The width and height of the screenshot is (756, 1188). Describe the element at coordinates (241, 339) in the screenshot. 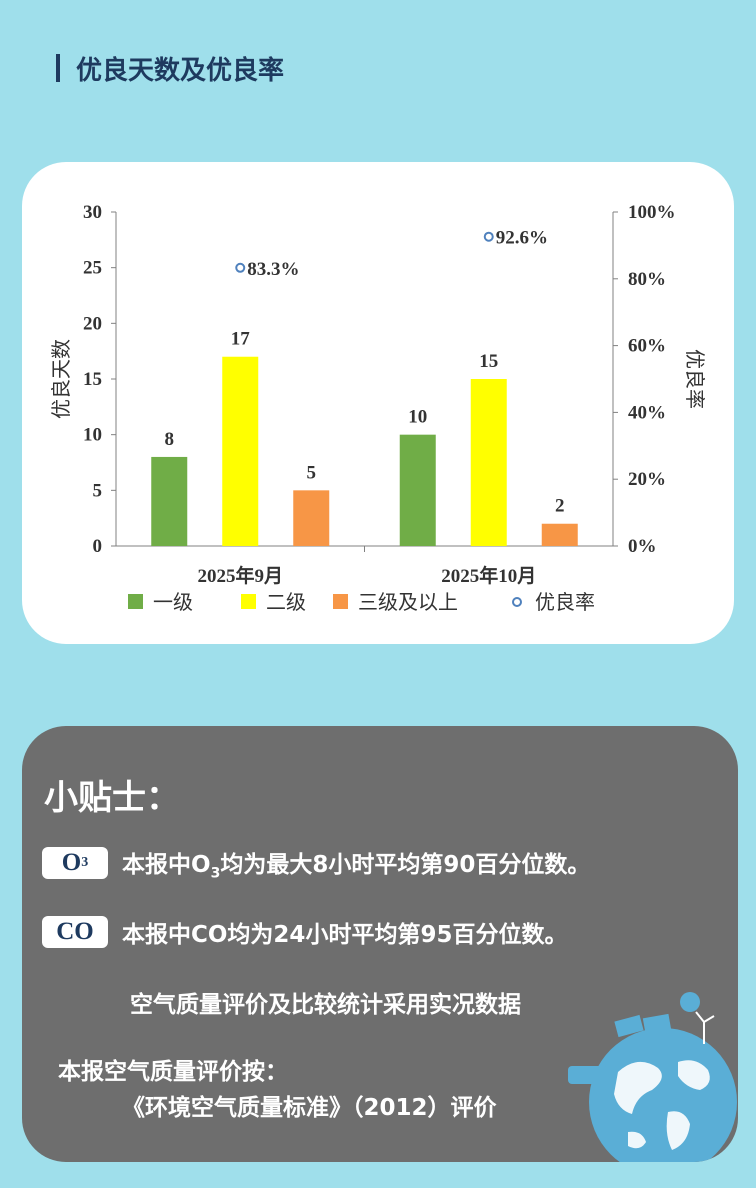

I see `bar-value-label: 17` at that location.